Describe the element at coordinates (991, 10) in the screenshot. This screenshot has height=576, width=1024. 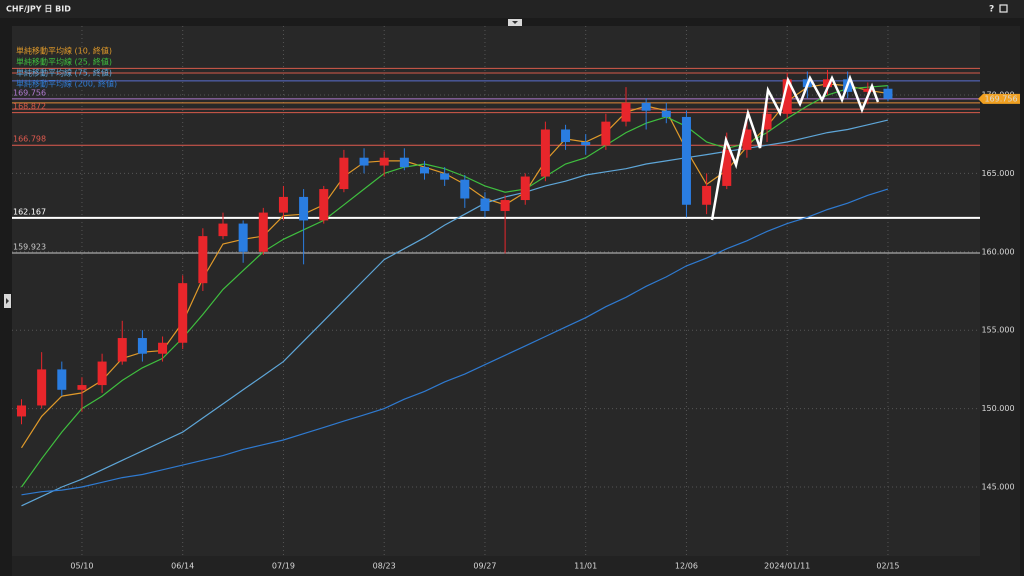
I see `help-button: ?` at that location.